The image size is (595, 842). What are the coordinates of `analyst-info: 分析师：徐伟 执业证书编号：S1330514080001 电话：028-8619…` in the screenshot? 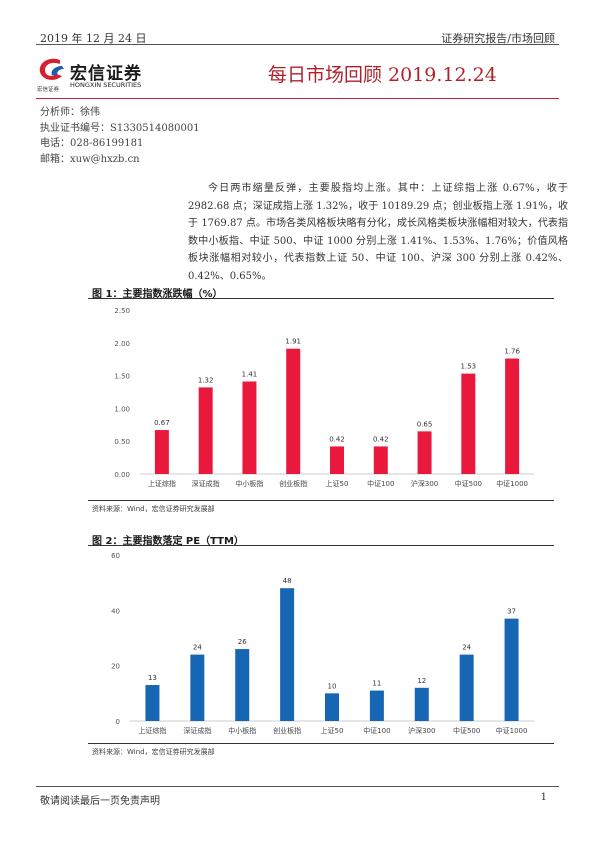 It's located at (120, 136).